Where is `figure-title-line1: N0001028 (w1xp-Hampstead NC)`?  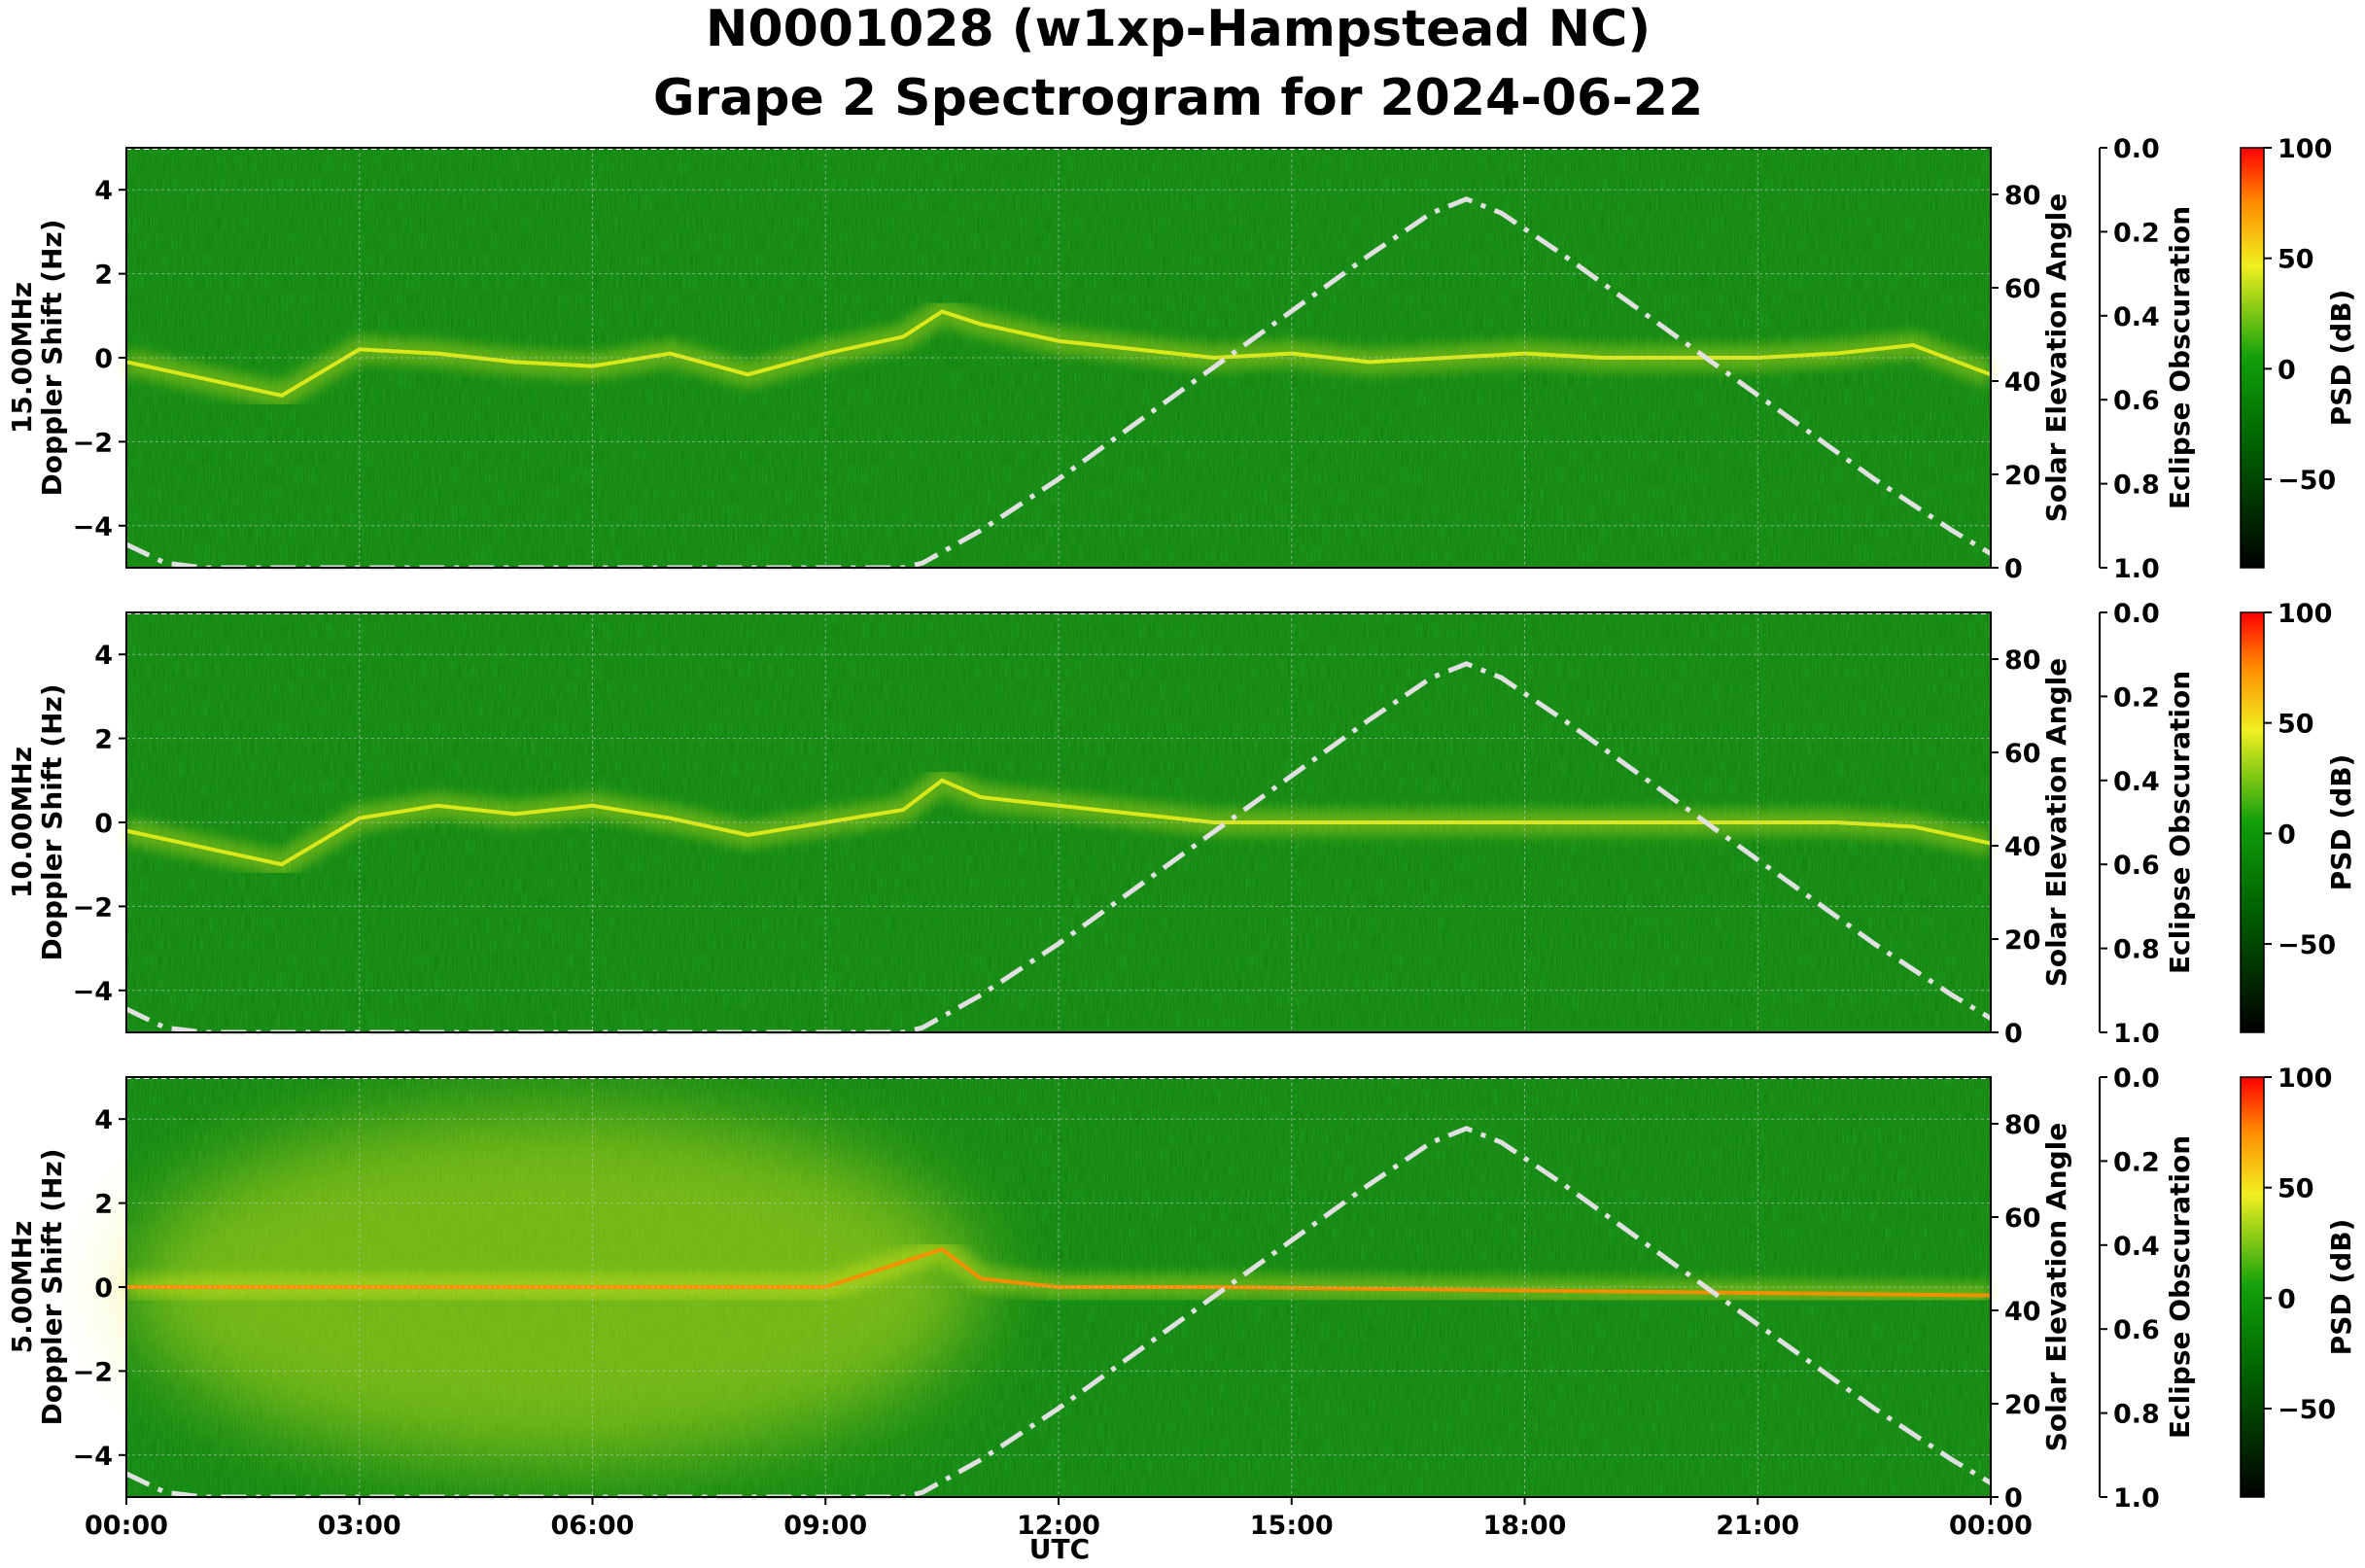
figure-title-line1: N0001028 (w1xp-Hampstead NC) is located at coordinates (1178, 29).